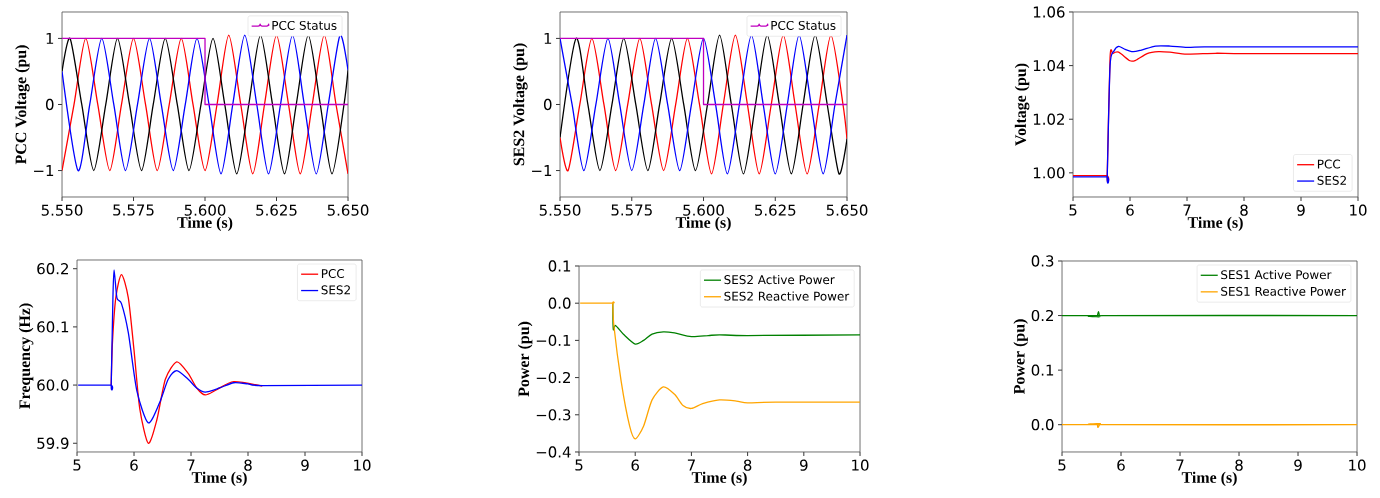  I want to click on legend-label: SES2 Reactive Power, so click(787, 296).